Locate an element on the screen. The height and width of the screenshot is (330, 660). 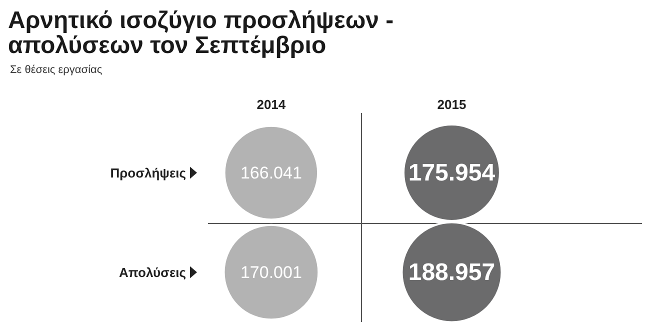
data-label: 166.041 is located at coordinates (271, 172).